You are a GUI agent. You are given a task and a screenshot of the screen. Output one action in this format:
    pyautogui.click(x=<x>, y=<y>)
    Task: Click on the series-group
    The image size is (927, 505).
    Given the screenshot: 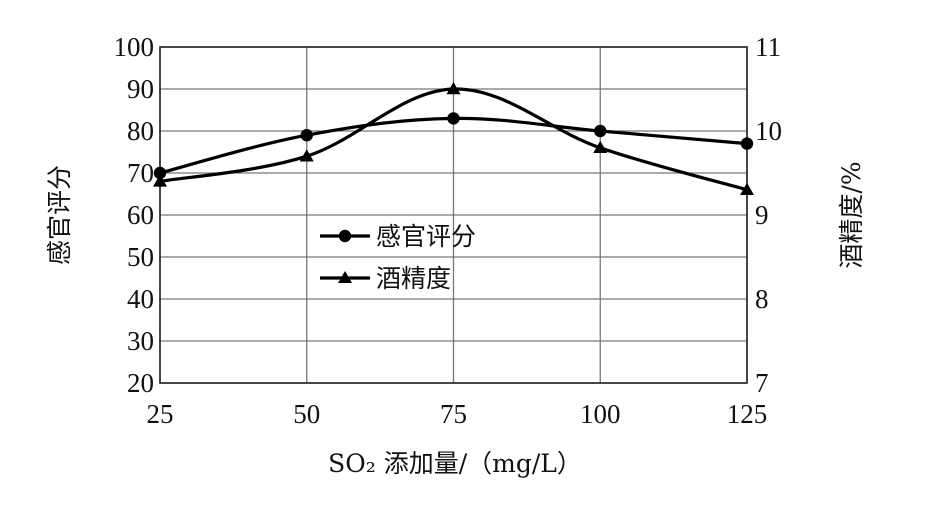 What is the action you would take?
    pyautogui.click(x=453, y=139)
    